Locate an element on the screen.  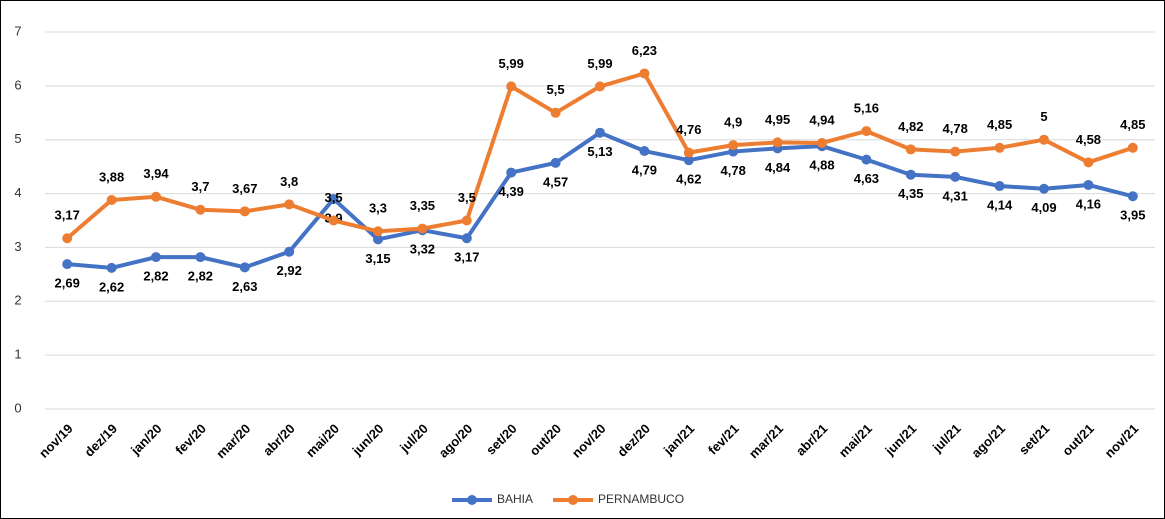
data-label: 2,92 is located at coordinates (289, 270).